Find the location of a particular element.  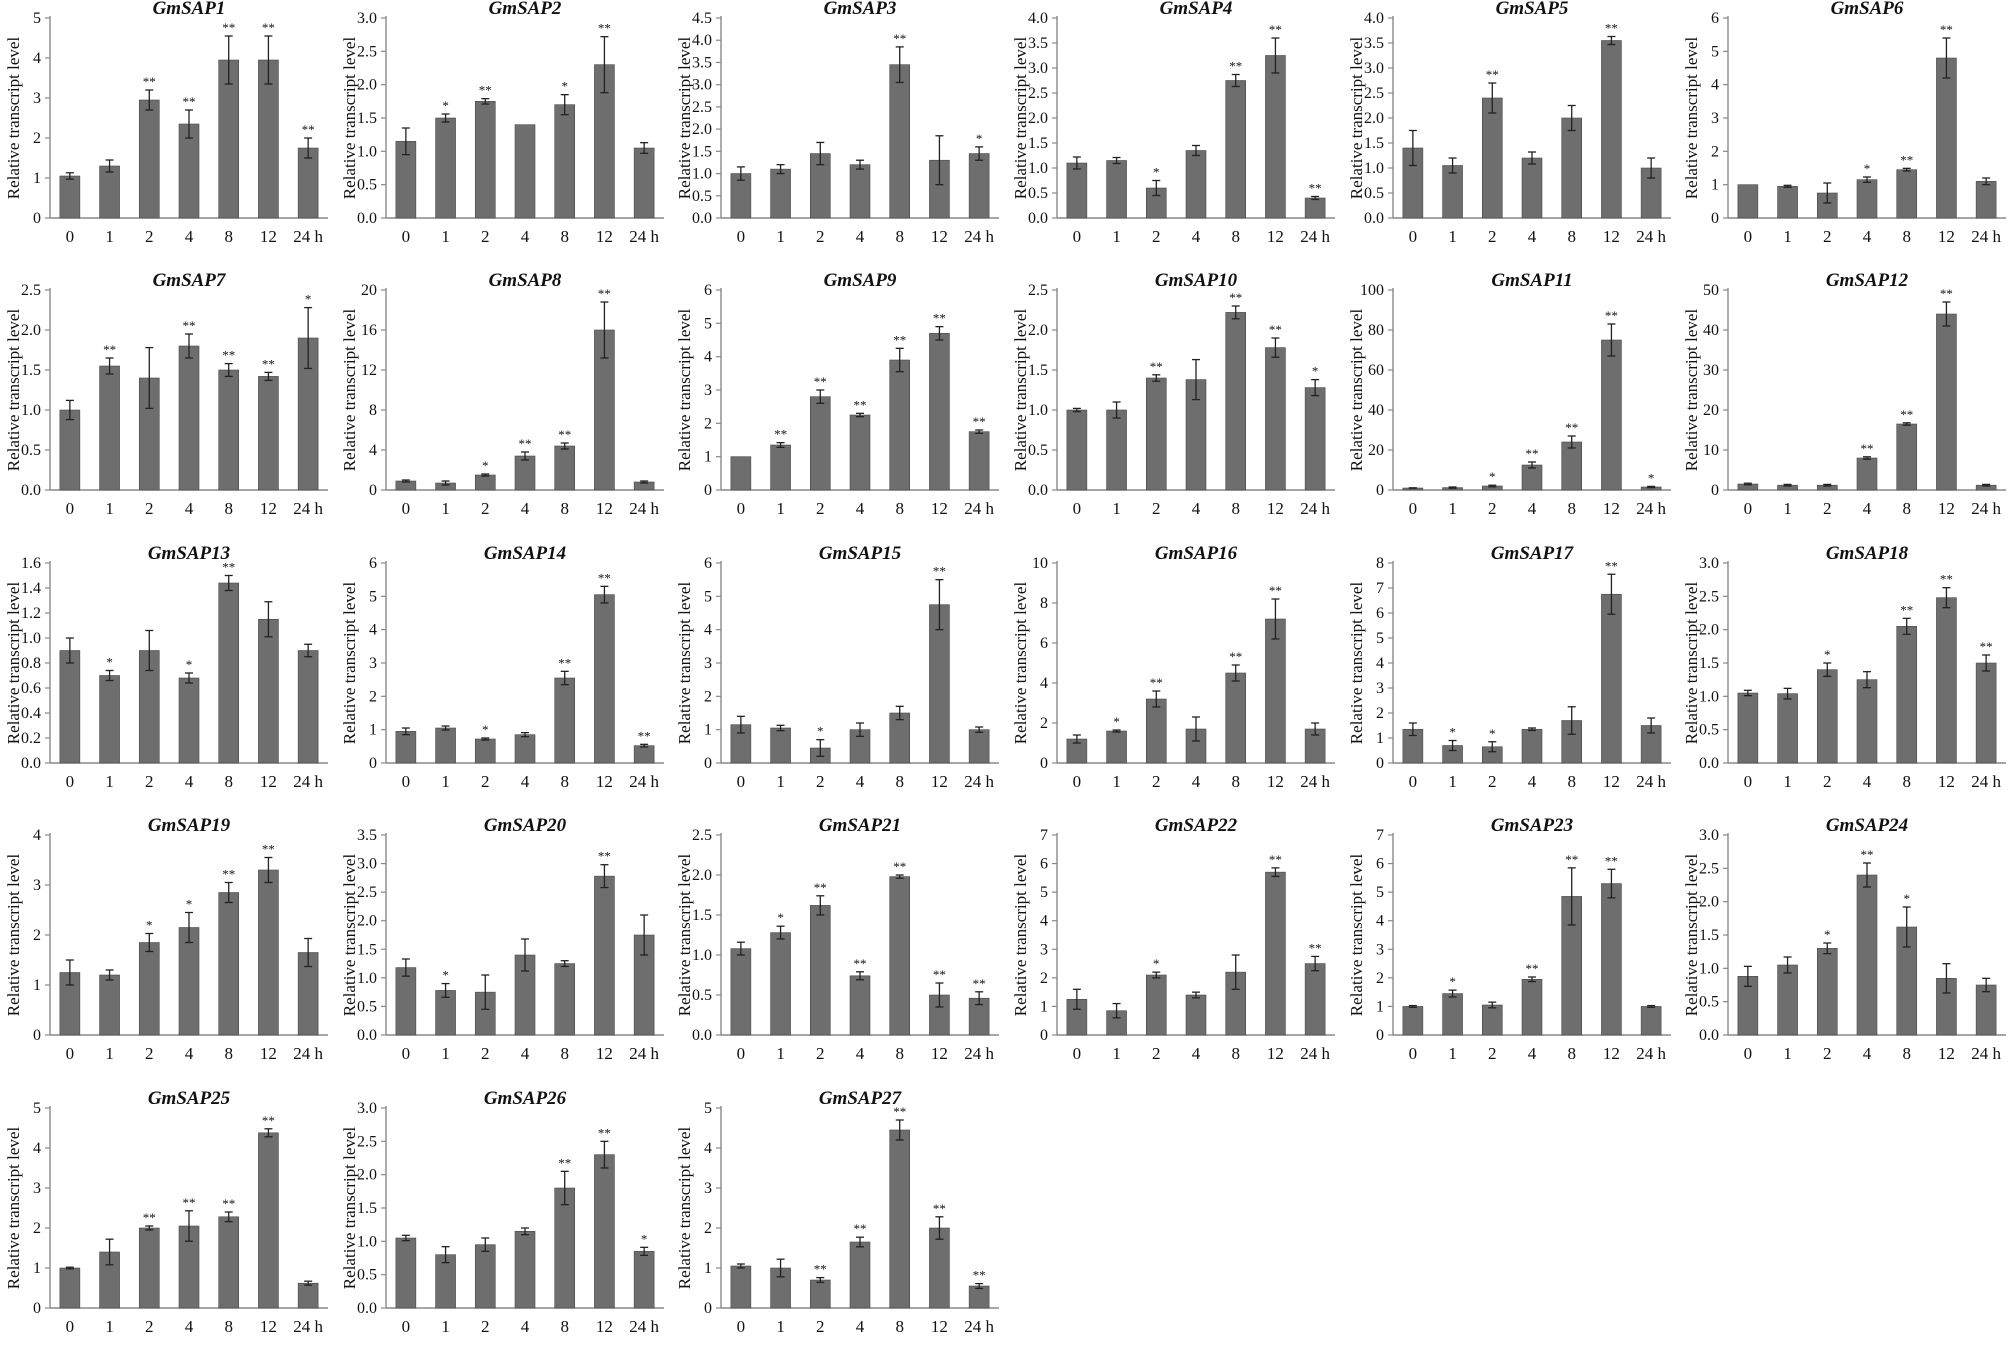

y-tick-label: 5 is located at coordinates (708, 324).